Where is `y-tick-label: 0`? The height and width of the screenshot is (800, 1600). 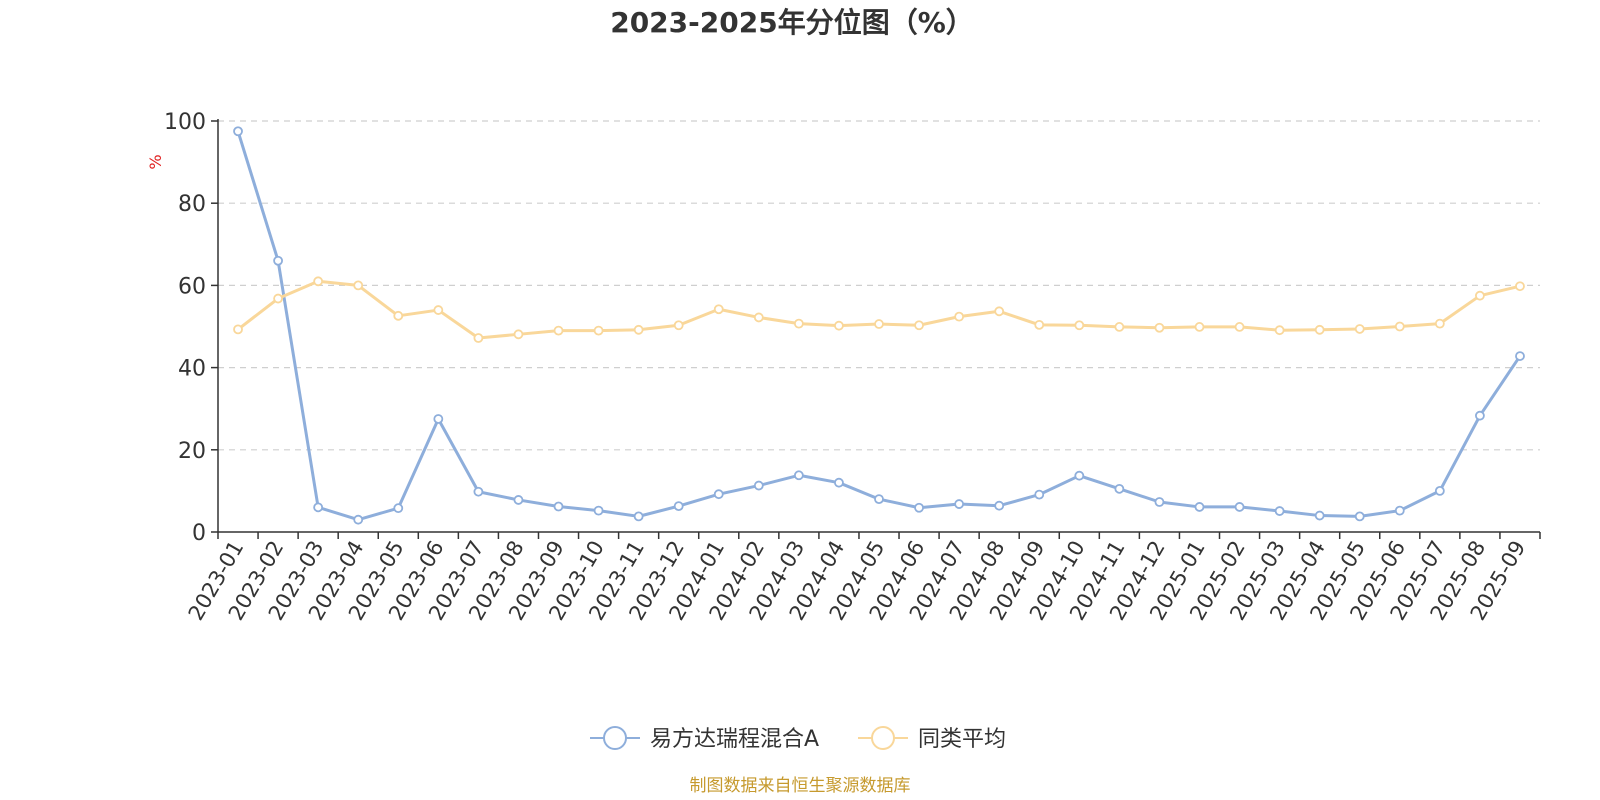 y-tick-label: 0 is located at coordinates (199, 533).